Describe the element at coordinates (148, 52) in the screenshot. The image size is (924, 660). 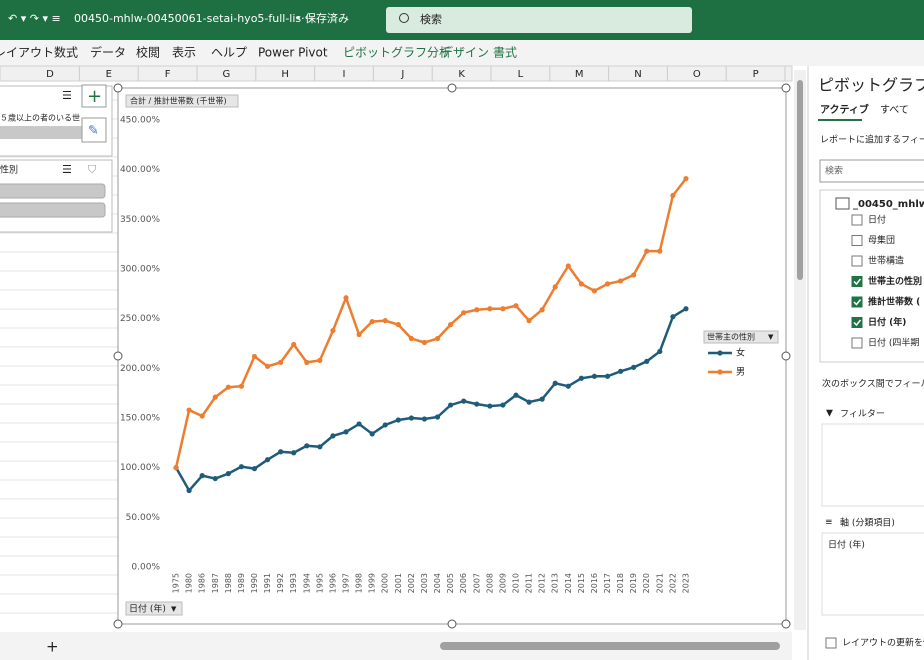
I see `ribbon-tab: 校閲` at that location.